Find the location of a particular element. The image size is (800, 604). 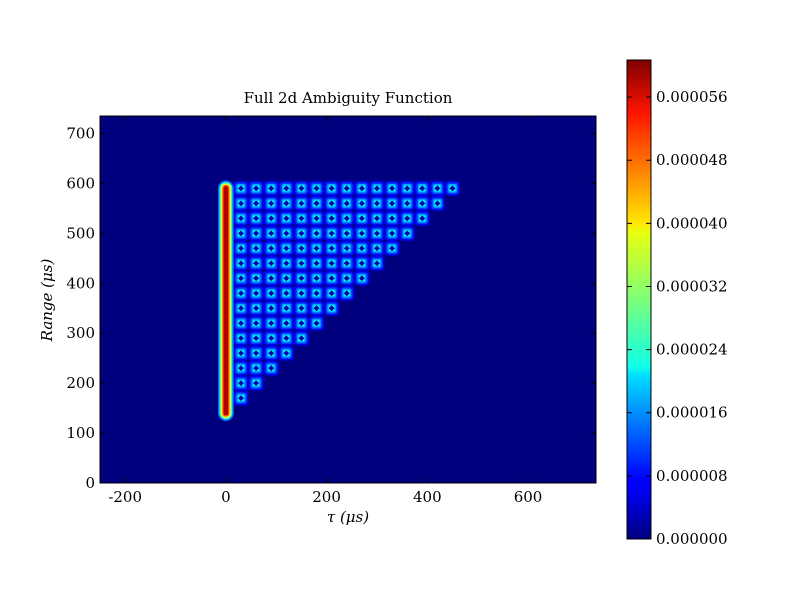

colorbar-tick-label: 0.000032 is located at coordinates (692, 286).